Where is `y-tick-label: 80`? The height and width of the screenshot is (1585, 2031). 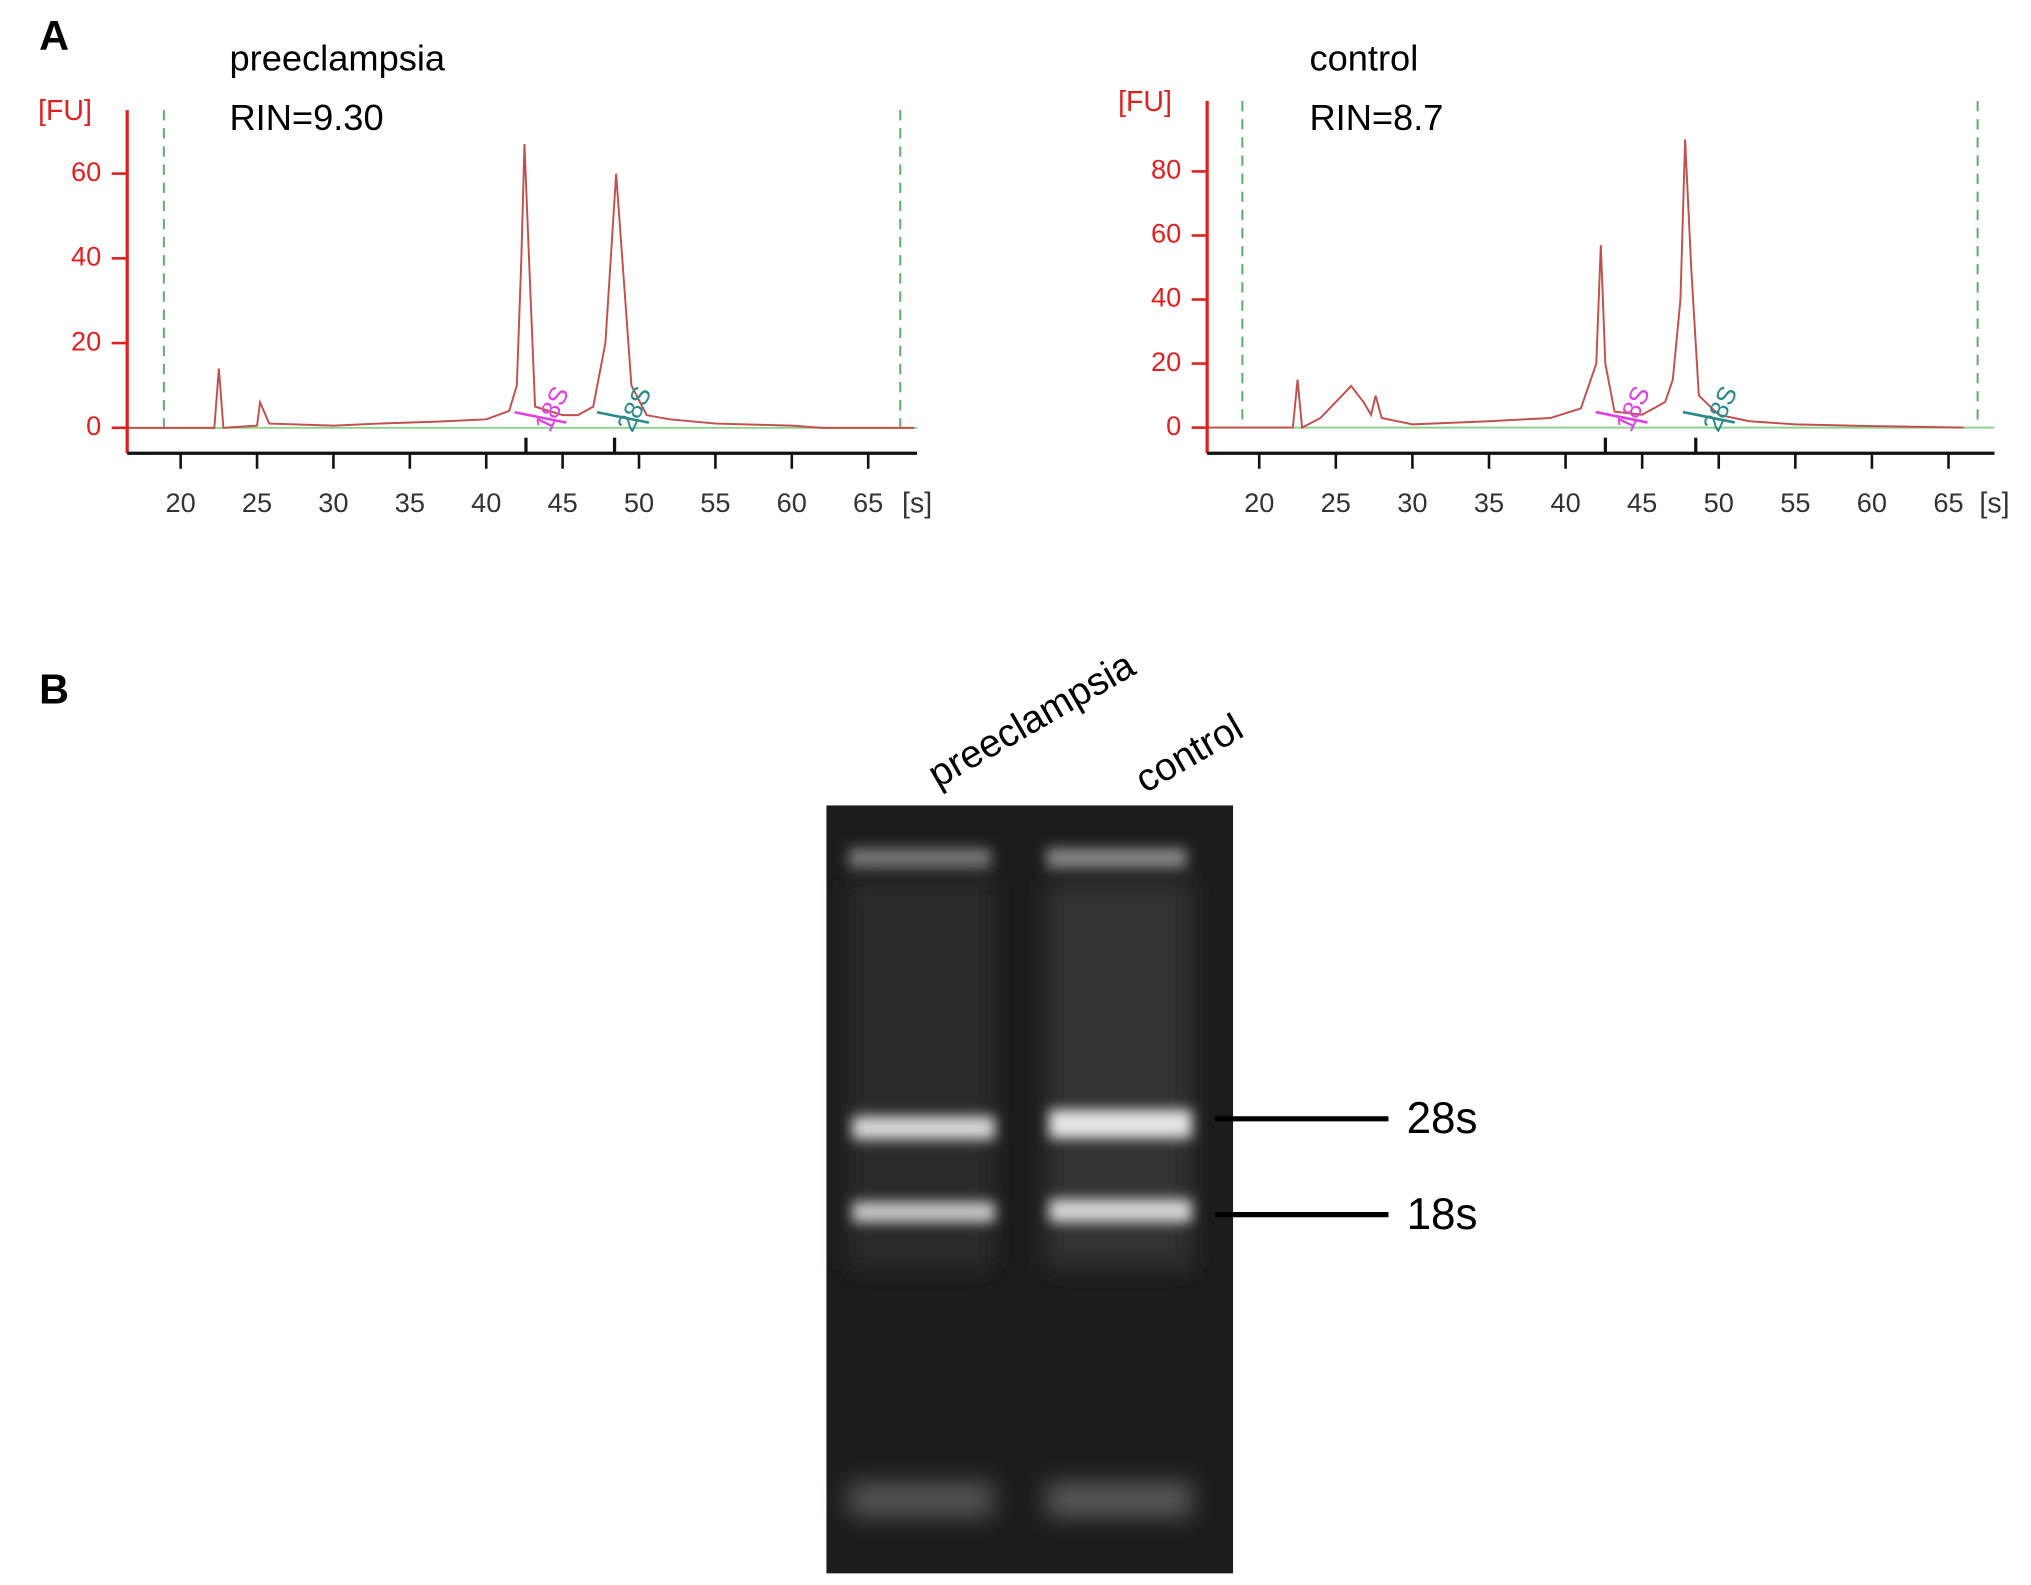 y-tick-label: 80 is located at coordinates (1166, 169).